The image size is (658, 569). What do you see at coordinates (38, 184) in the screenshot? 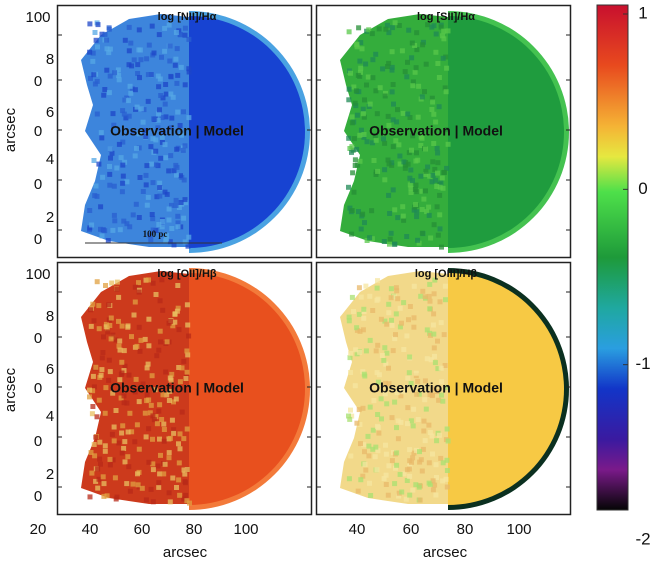
I see `y-tick-label: 0` at bounding box center [38, 184].